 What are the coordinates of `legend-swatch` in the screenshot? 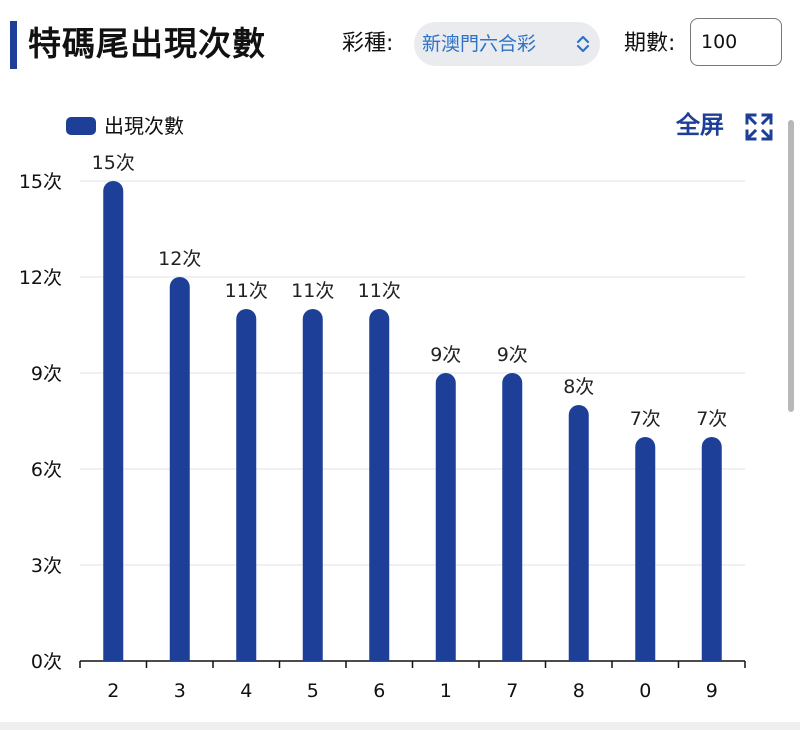 It's located at (81, 126).